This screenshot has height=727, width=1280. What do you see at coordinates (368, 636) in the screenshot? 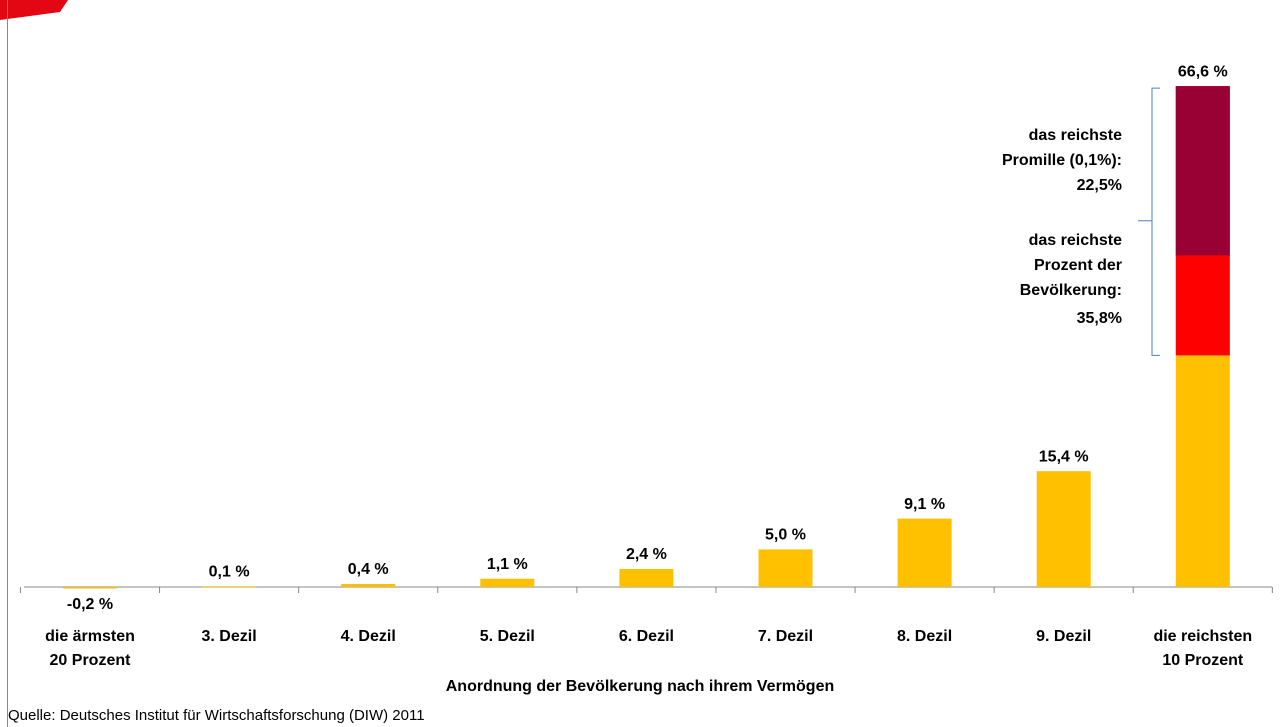
I see `x-tick-label: 4. Dezil` at bounding box center [368, 636].